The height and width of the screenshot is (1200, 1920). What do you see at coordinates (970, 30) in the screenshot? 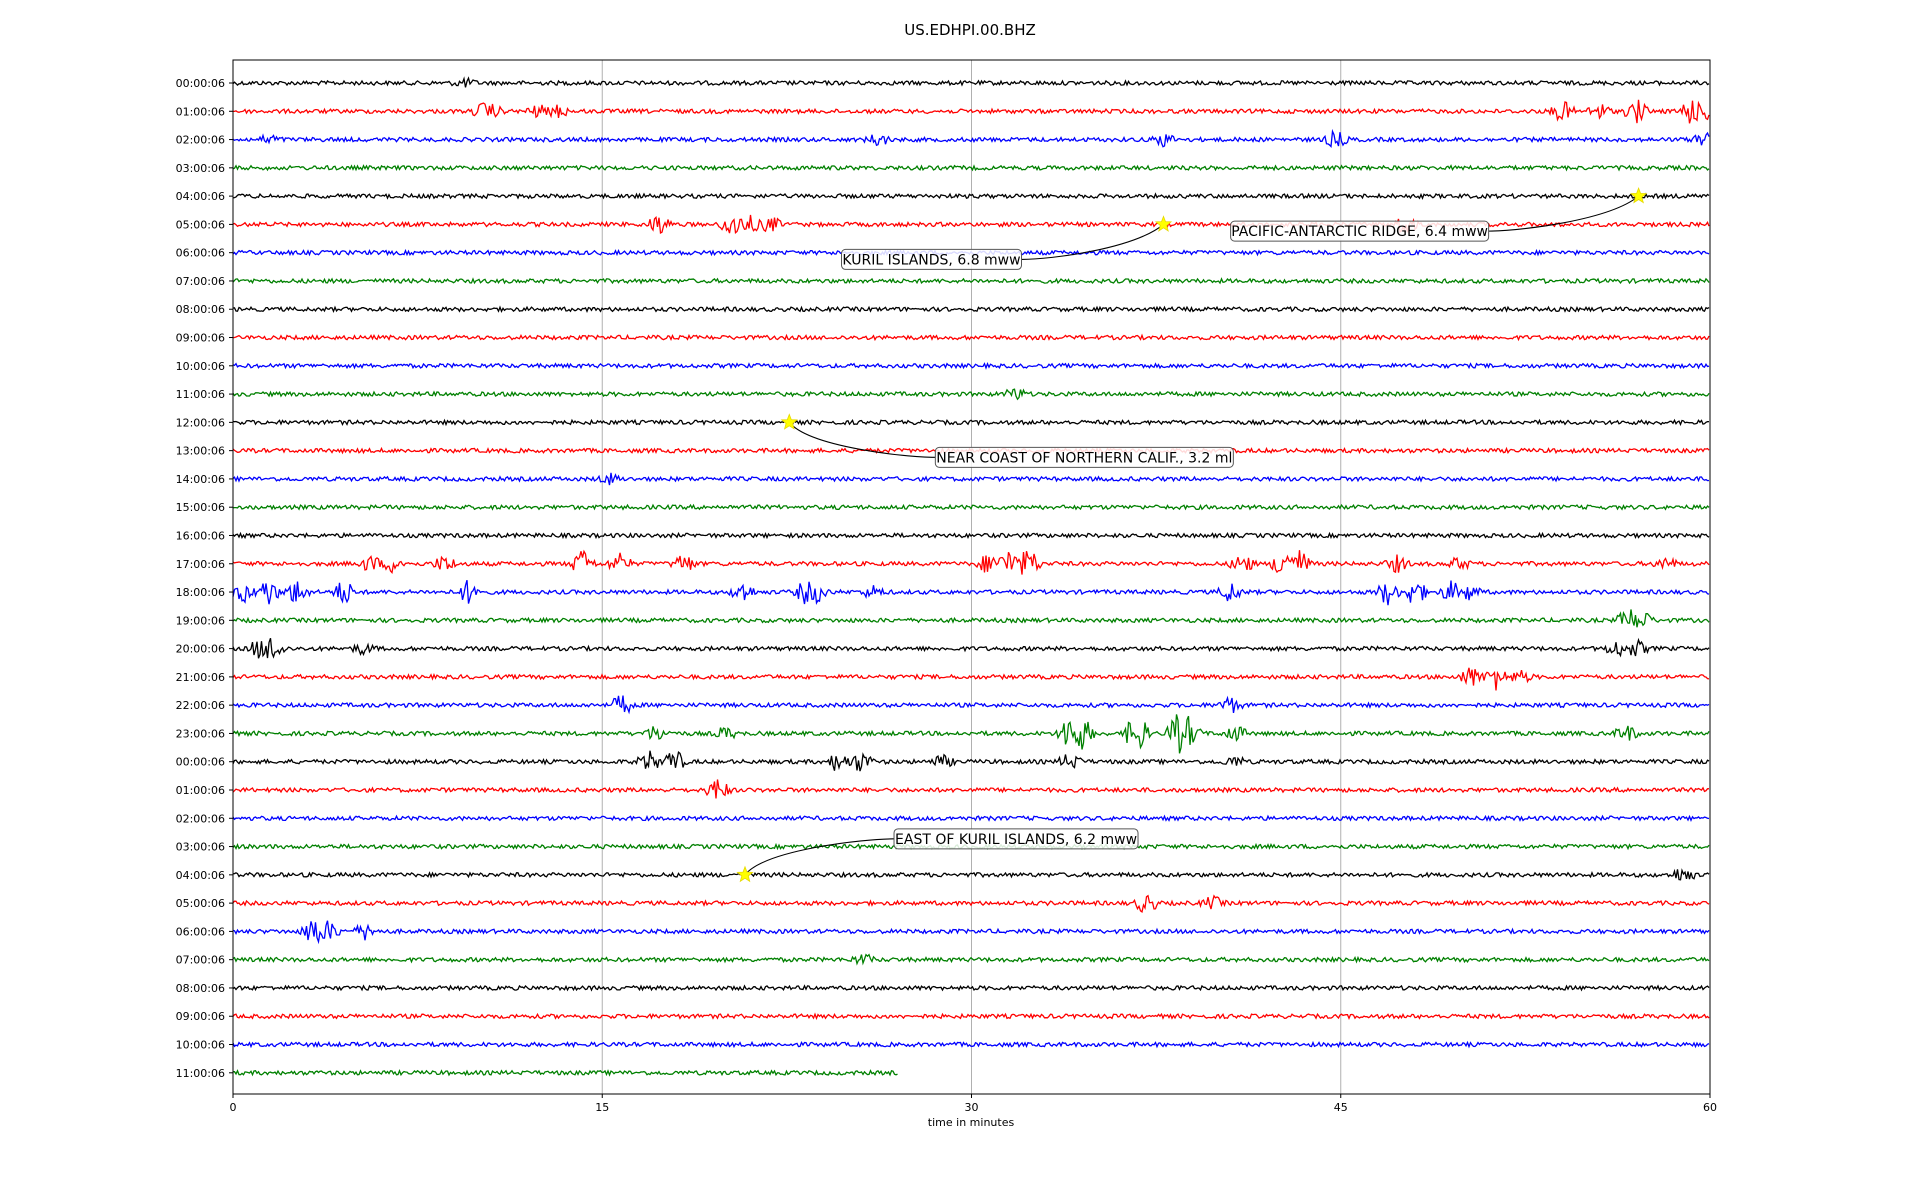
I see `chart-title: US.EDHPI.00.BHZ` at bounding box center [970, 30].